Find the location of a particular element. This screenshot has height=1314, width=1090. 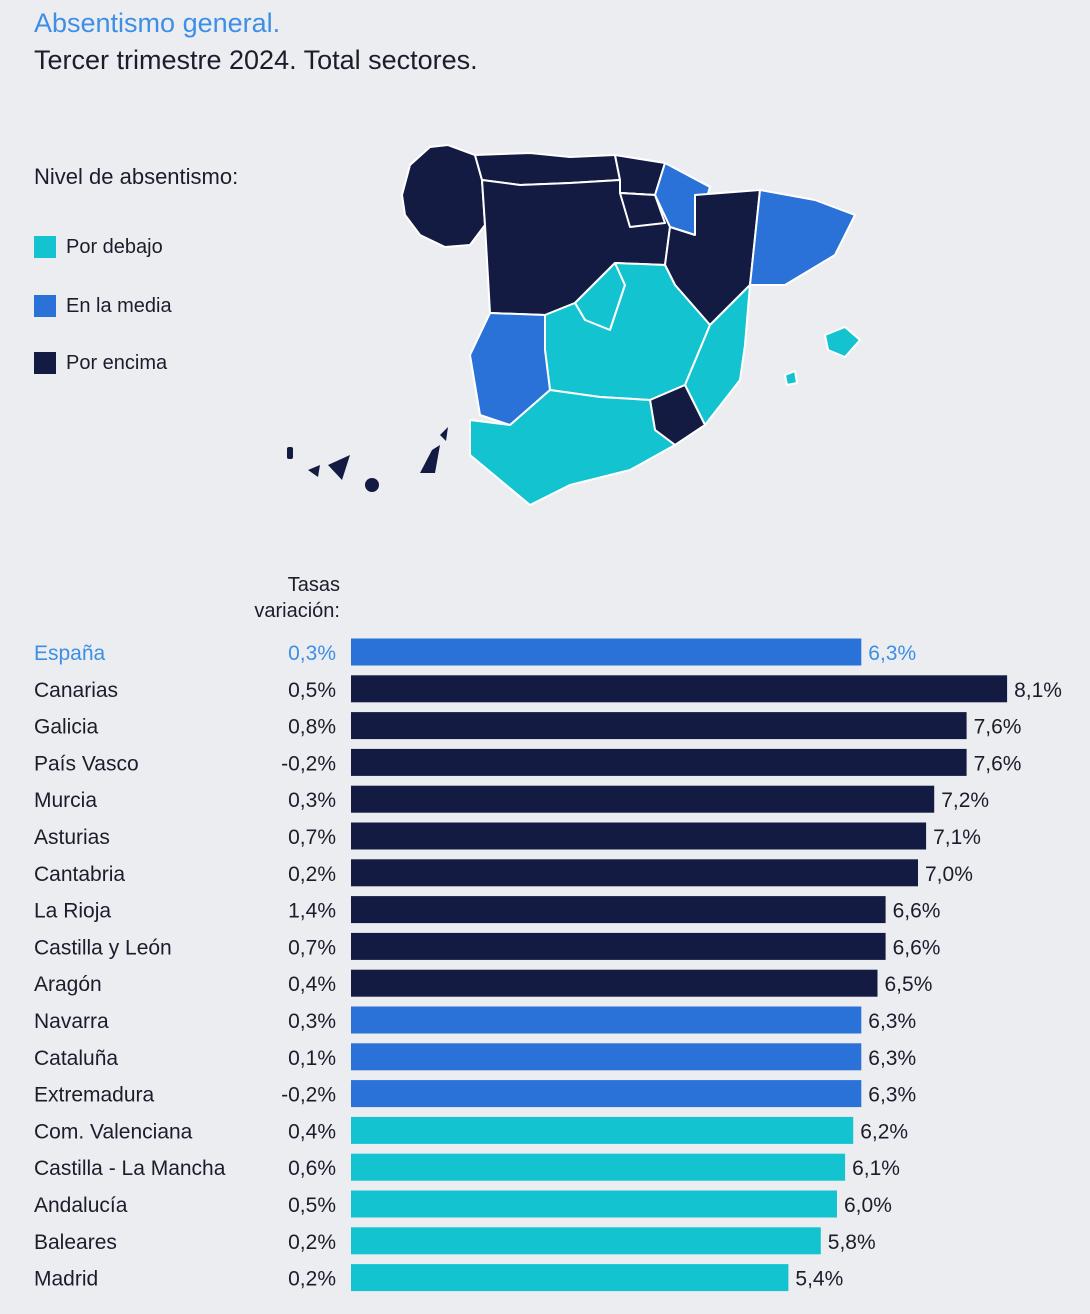

bar-madrid is located at coordinates (570, 1278).